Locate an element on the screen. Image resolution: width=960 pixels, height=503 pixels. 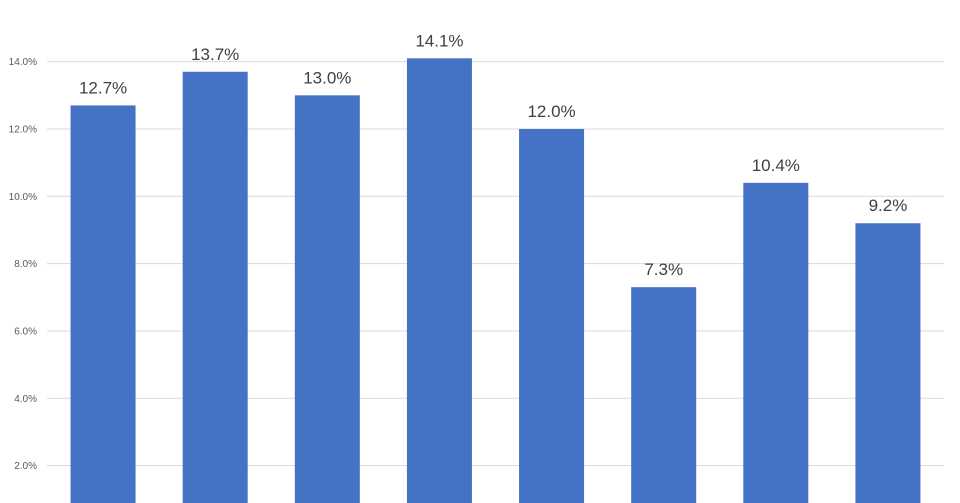
data-label: 14.1% is located at coordinates (439, 40).